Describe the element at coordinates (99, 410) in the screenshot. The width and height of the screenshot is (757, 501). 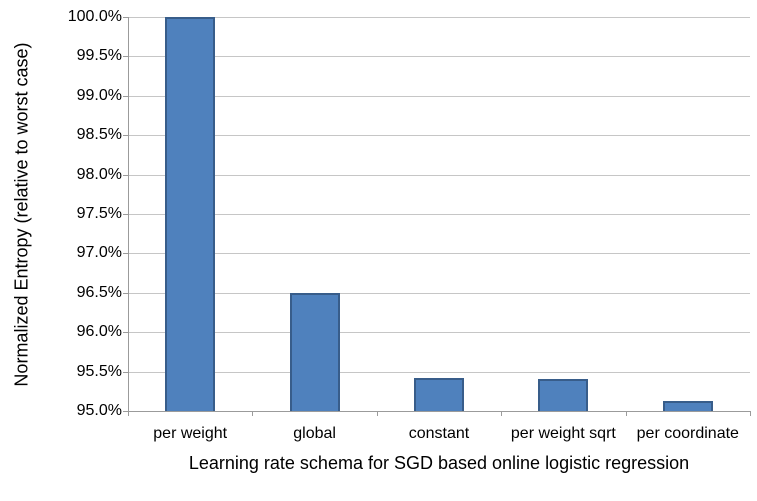
I see `y-tick-label: 95.0%` at that location.